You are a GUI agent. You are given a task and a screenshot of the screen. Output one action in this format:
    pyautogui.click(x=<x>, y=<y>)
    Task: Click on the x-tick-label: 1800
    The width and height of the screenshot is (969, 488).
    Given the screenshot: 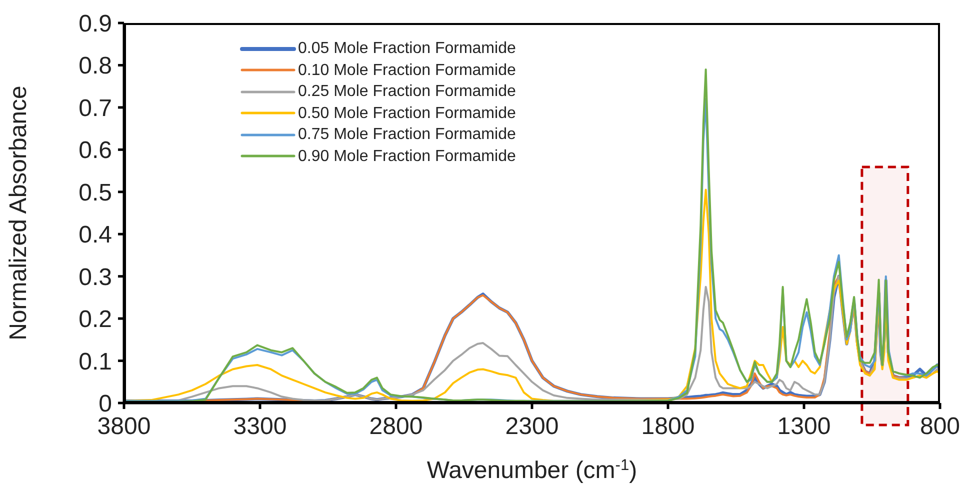 What is the action you would take?
    pyautogui.click(x=668, y=426)
    